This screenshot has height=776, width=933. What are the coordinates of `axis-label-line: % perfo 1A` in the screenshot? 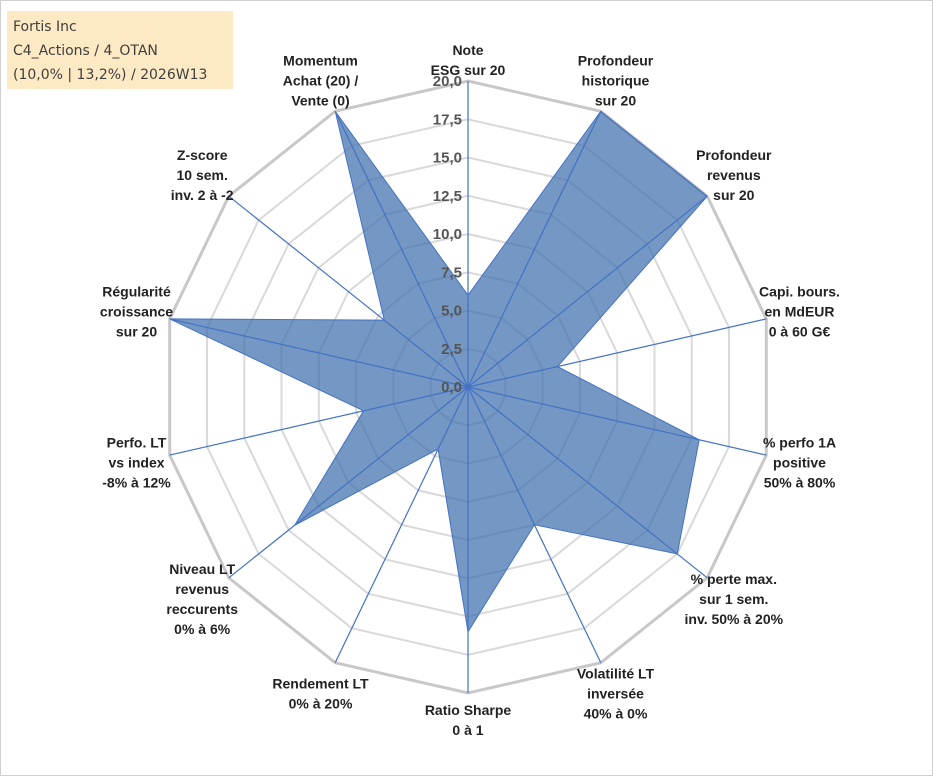 It's located at (799, 443).